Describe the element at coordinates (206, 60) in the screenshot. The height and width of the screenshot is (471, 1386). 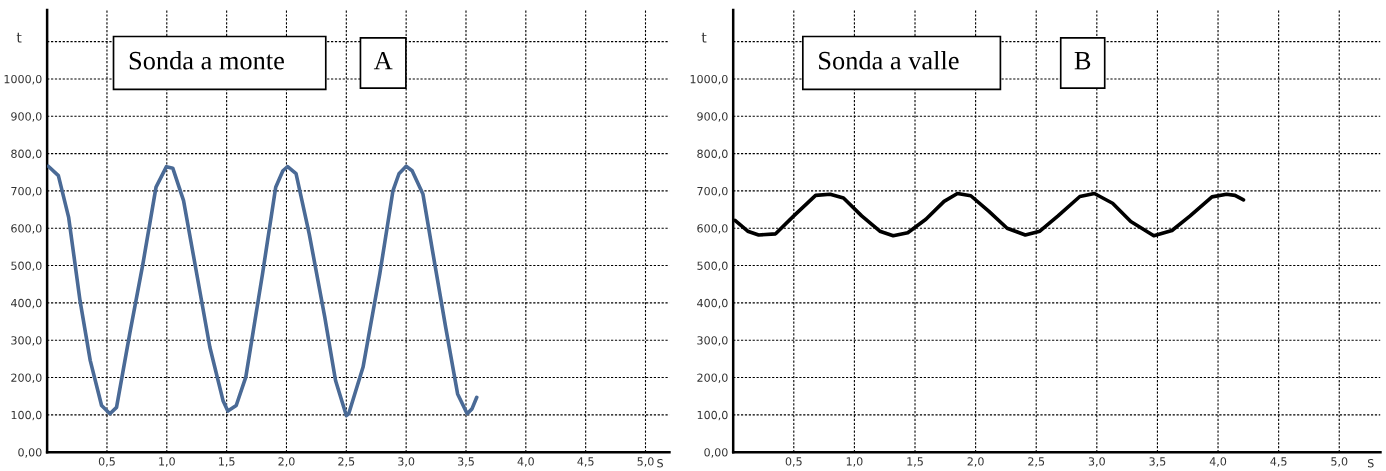
I see `annotation: Sonda a monte` at that location.